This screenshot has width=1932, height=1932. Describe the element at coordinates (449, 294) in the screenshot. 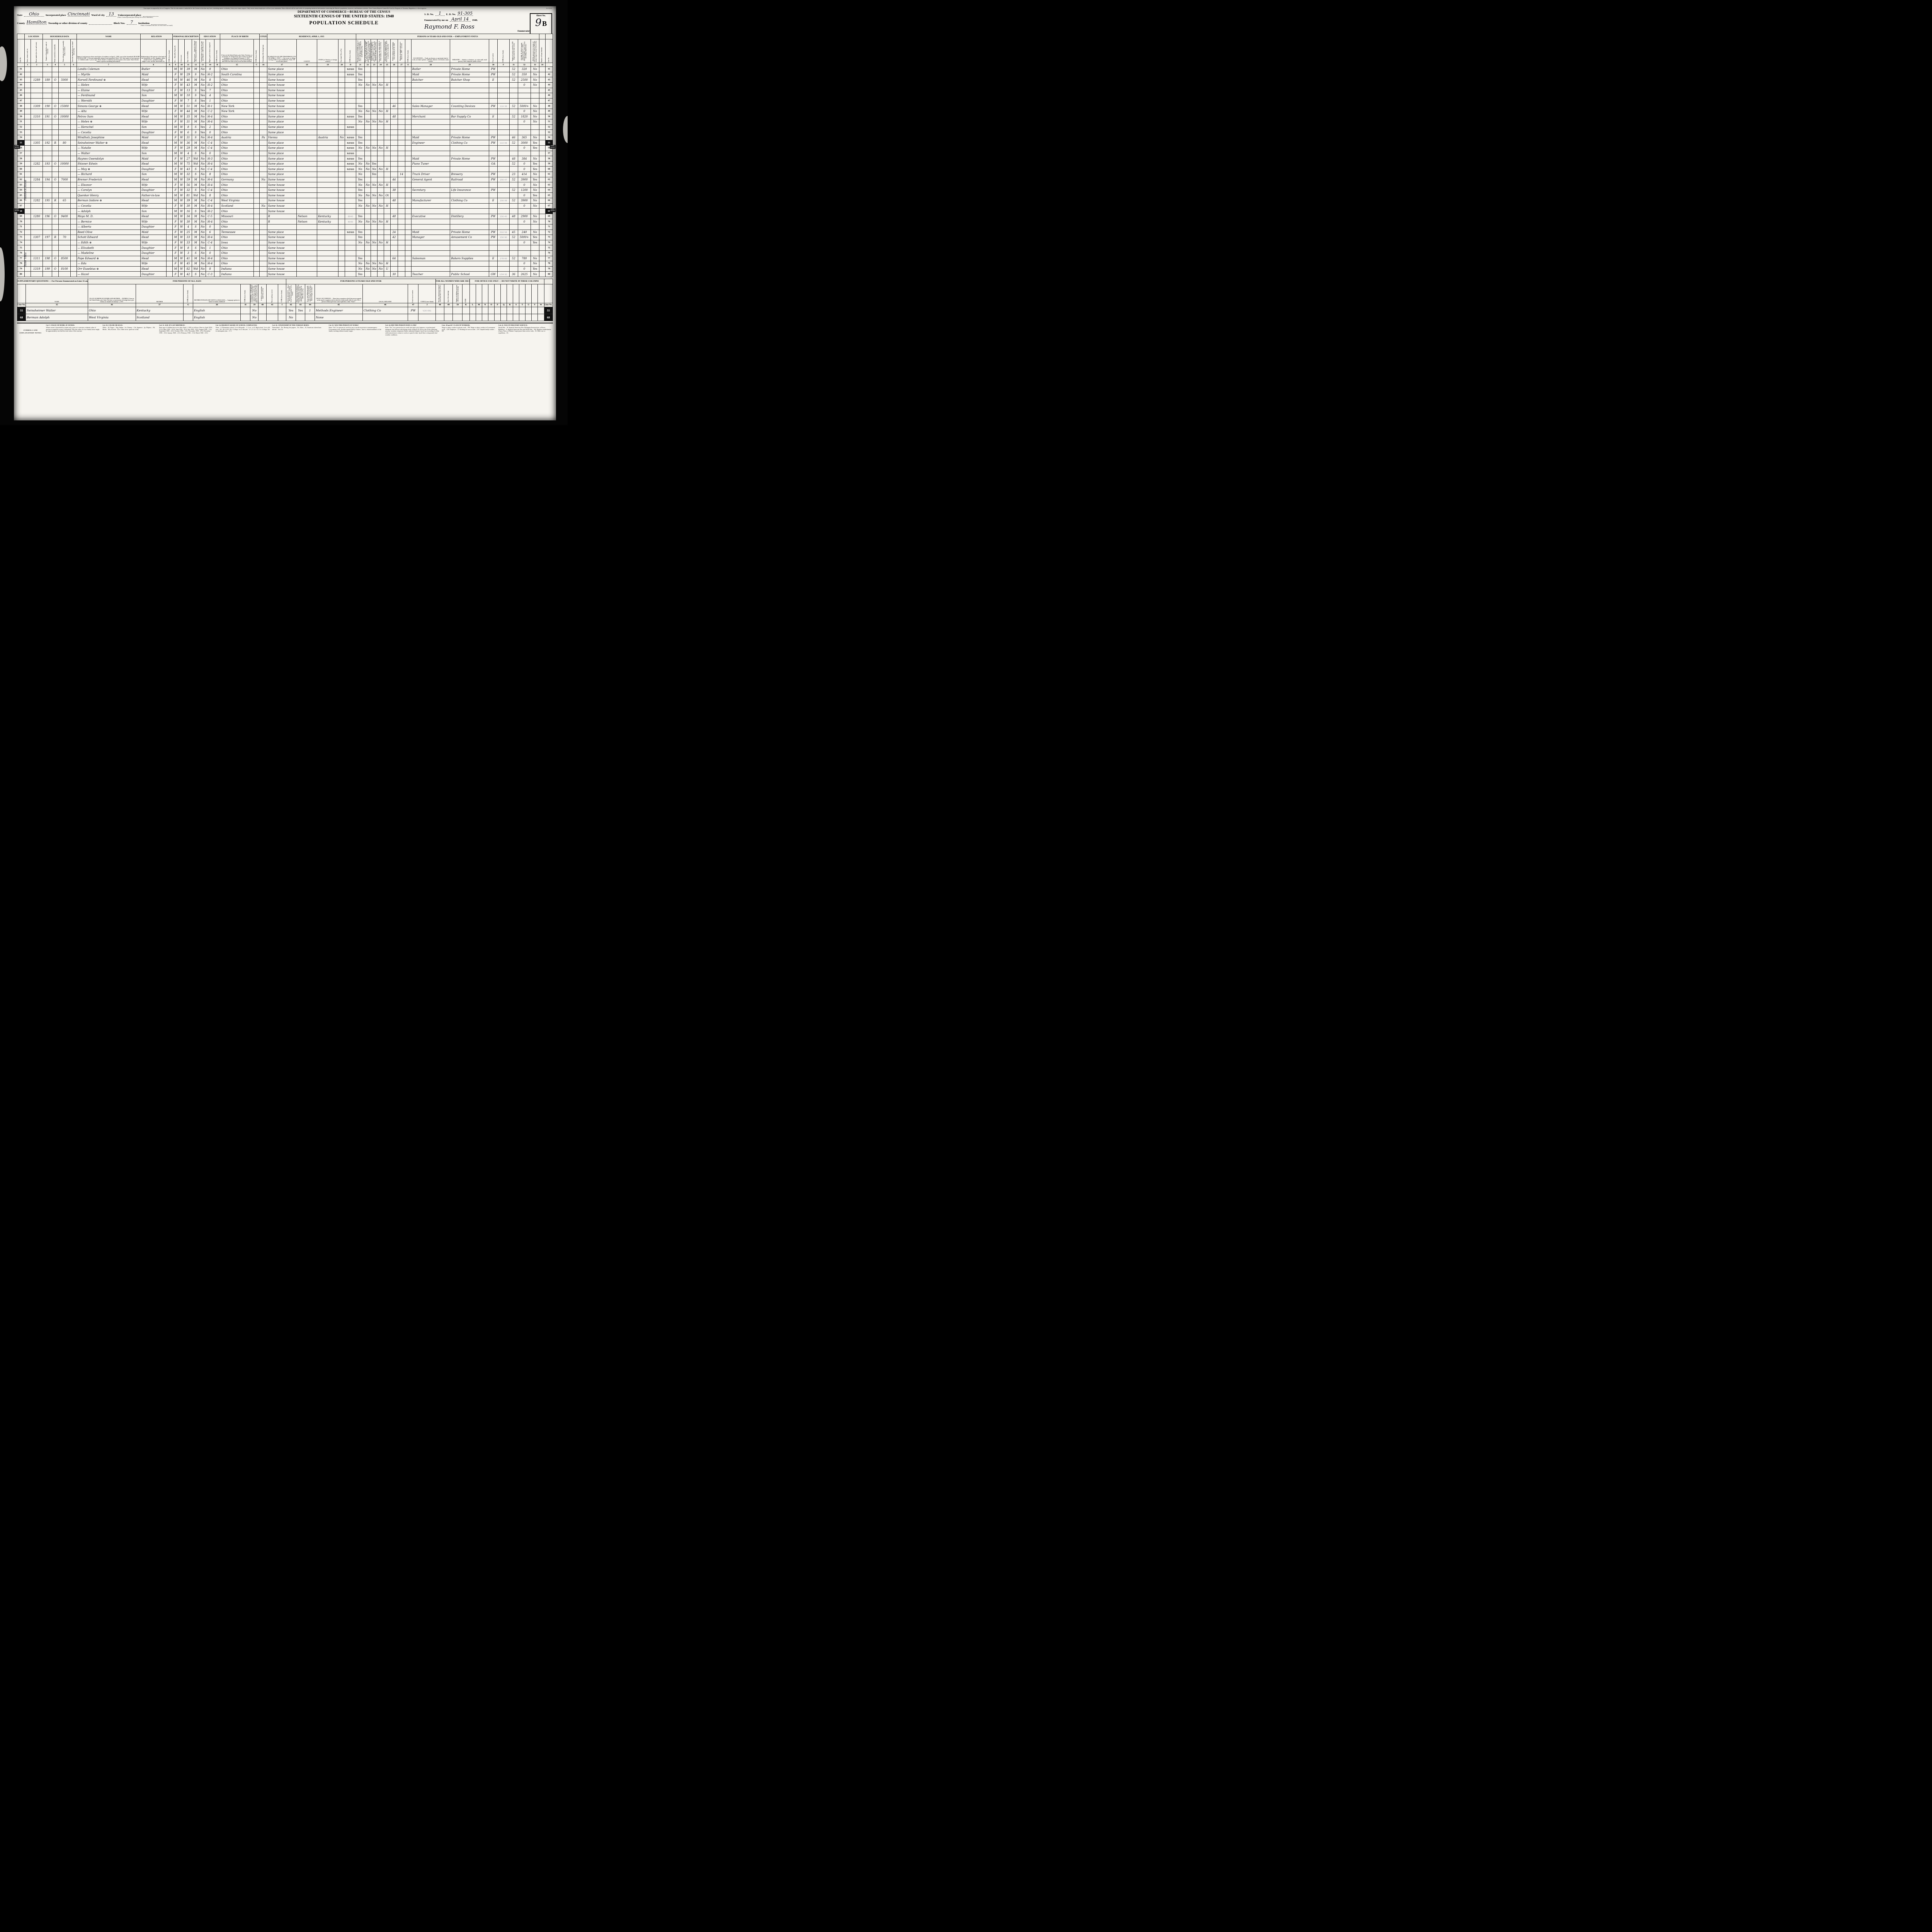

I see `column-header-a49: Age at first marriage` at that location.